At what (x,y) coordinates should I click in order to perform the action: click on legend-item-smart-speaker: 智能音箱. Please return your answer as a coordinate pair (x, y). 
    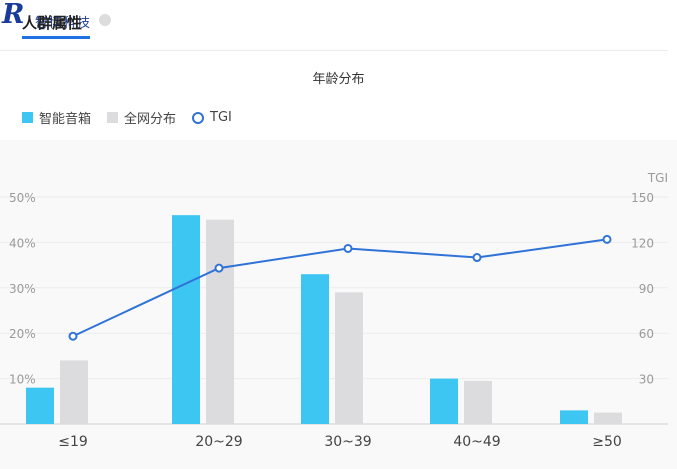
    Looking at the image, I should click on (56, 117).